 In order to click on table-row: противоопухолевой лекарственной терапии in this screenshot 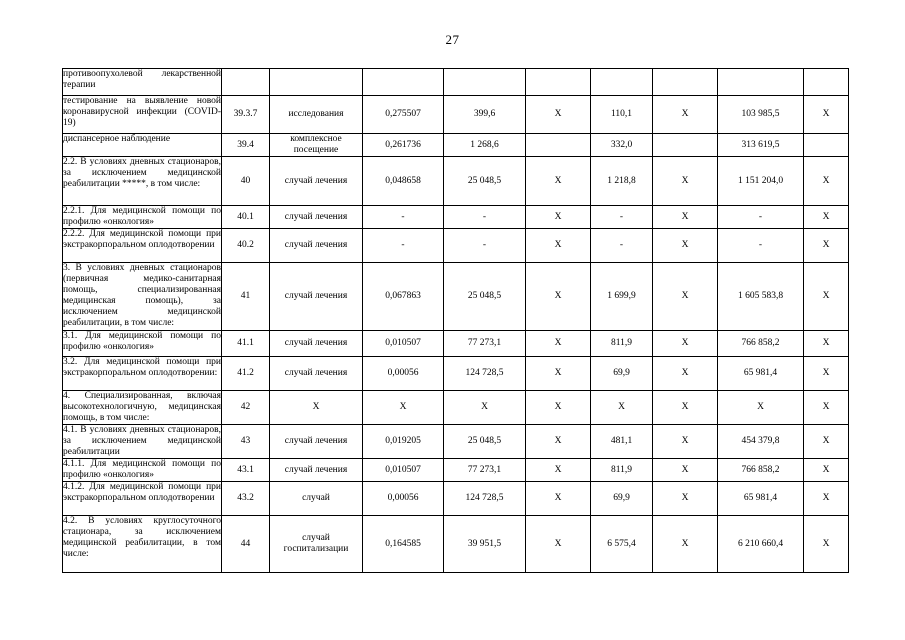, I will do `click(455, 82)`.